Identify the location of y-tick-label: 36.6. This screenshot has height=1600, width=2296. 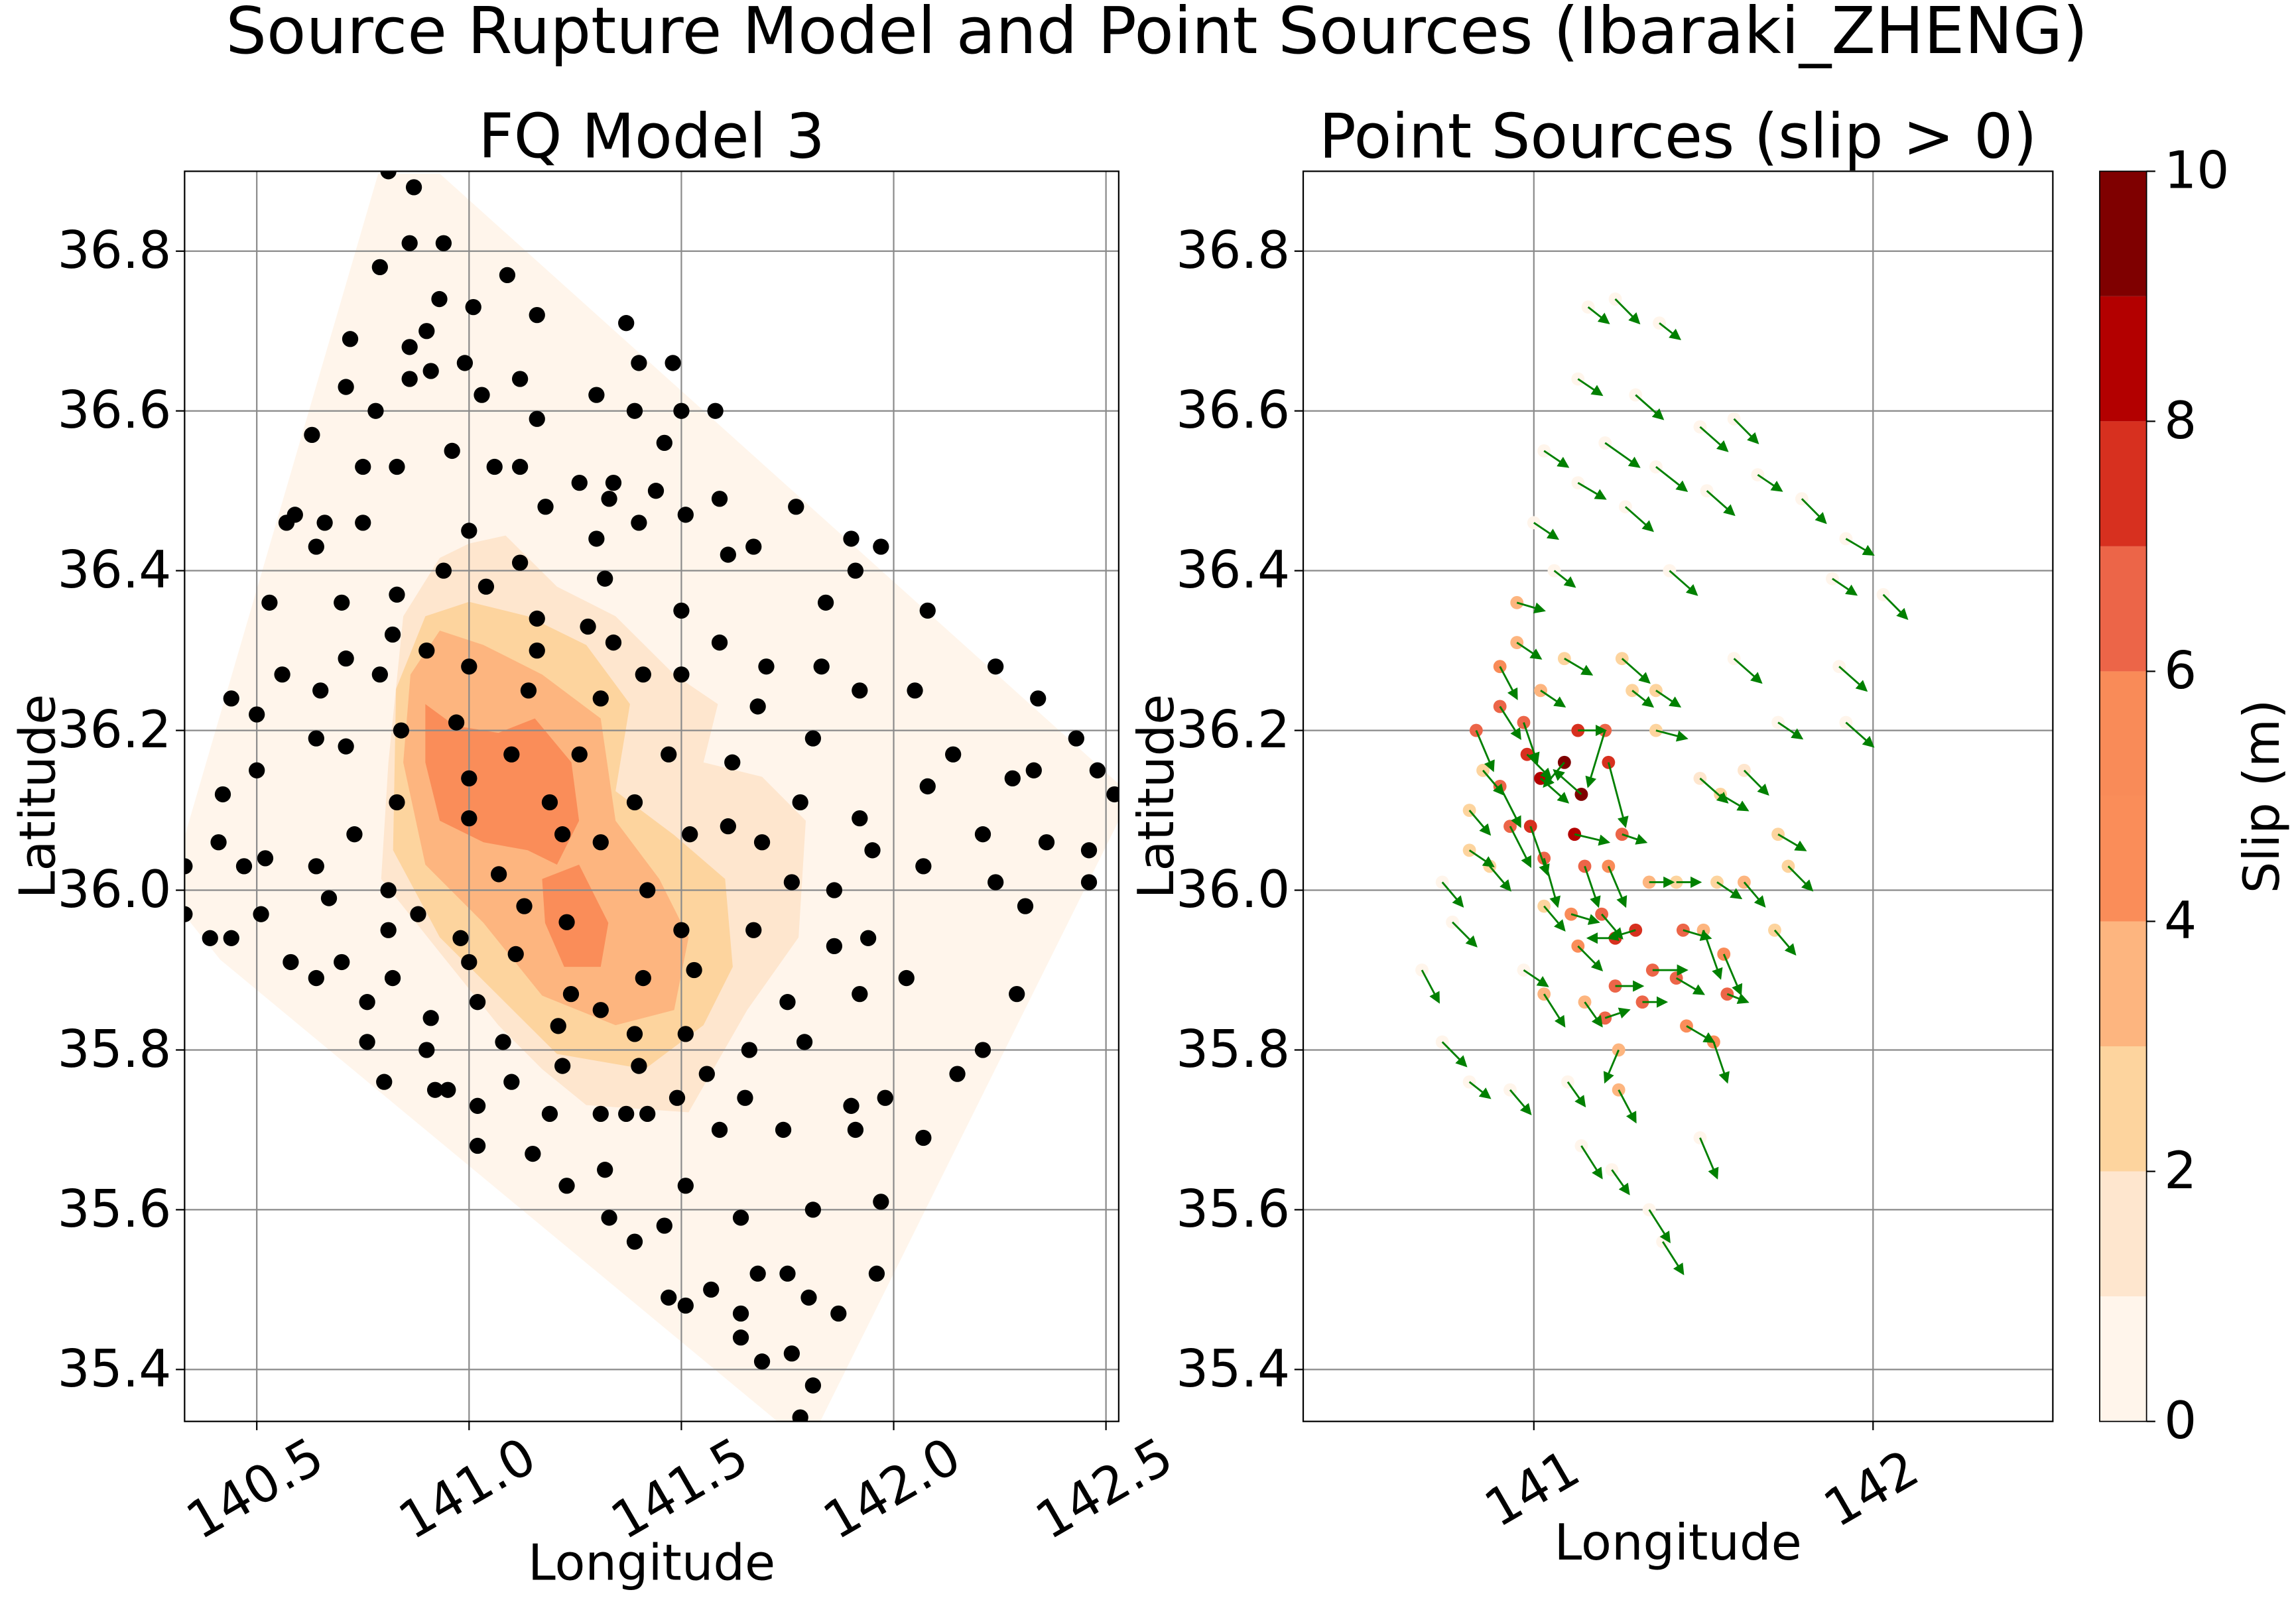
(114, 410).